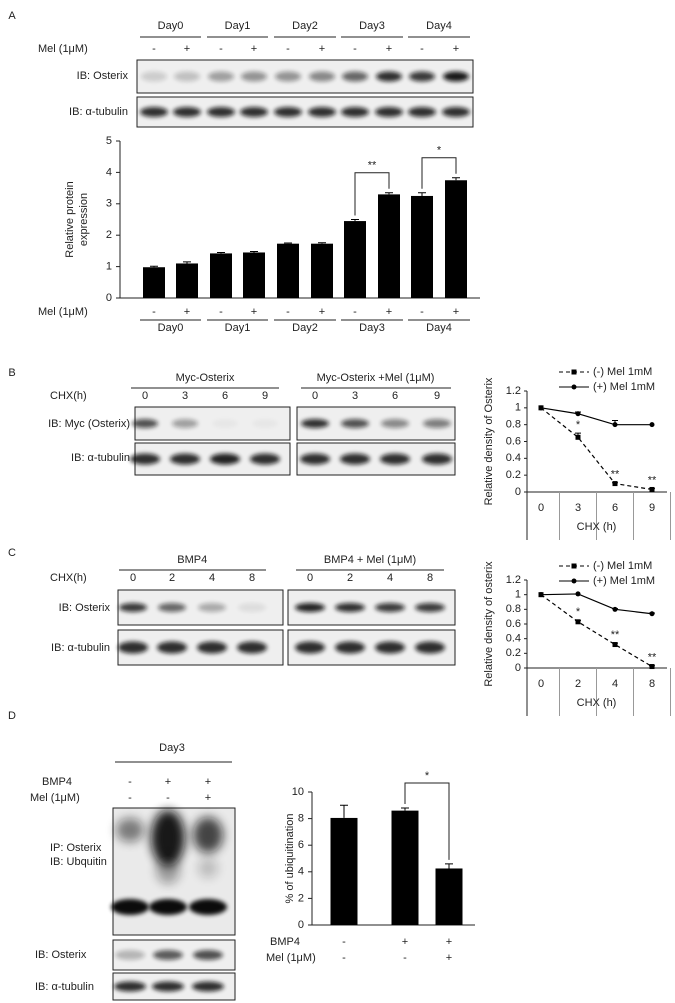 The height and width of the screenshot is (1003, 675). I want to click on group-label: Myc-Osterix, so click(205, 378).